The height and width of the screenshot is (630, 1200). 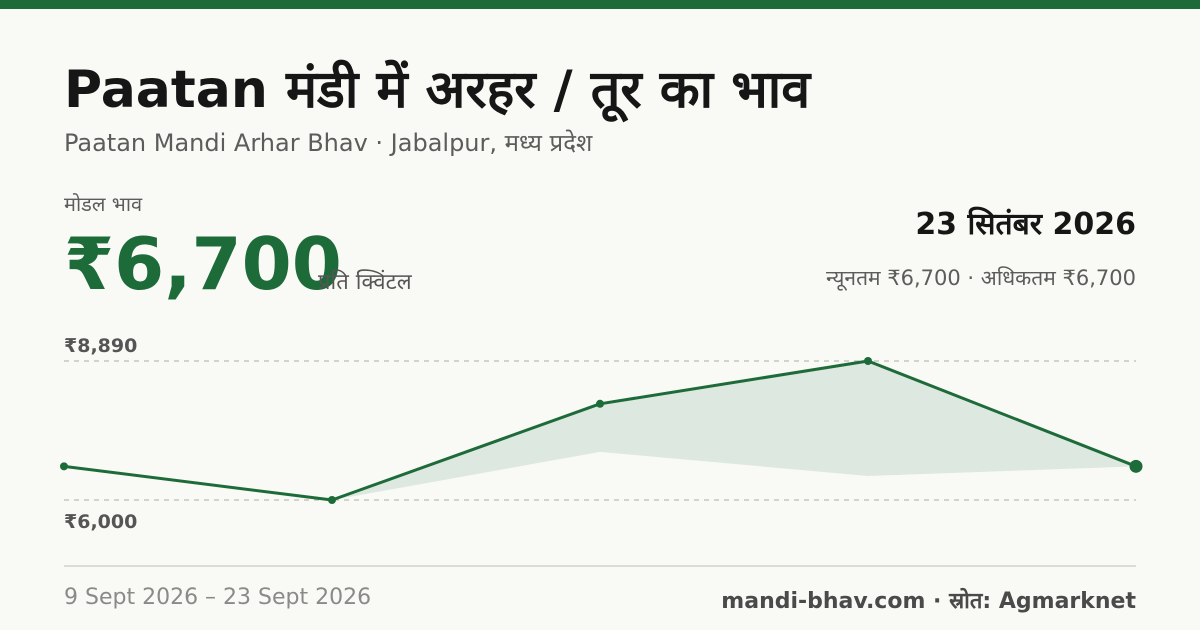 I want to click on source-credit: mandi-bhav.com · स्रोत: Agmarknet, so click(x=928, y=600).